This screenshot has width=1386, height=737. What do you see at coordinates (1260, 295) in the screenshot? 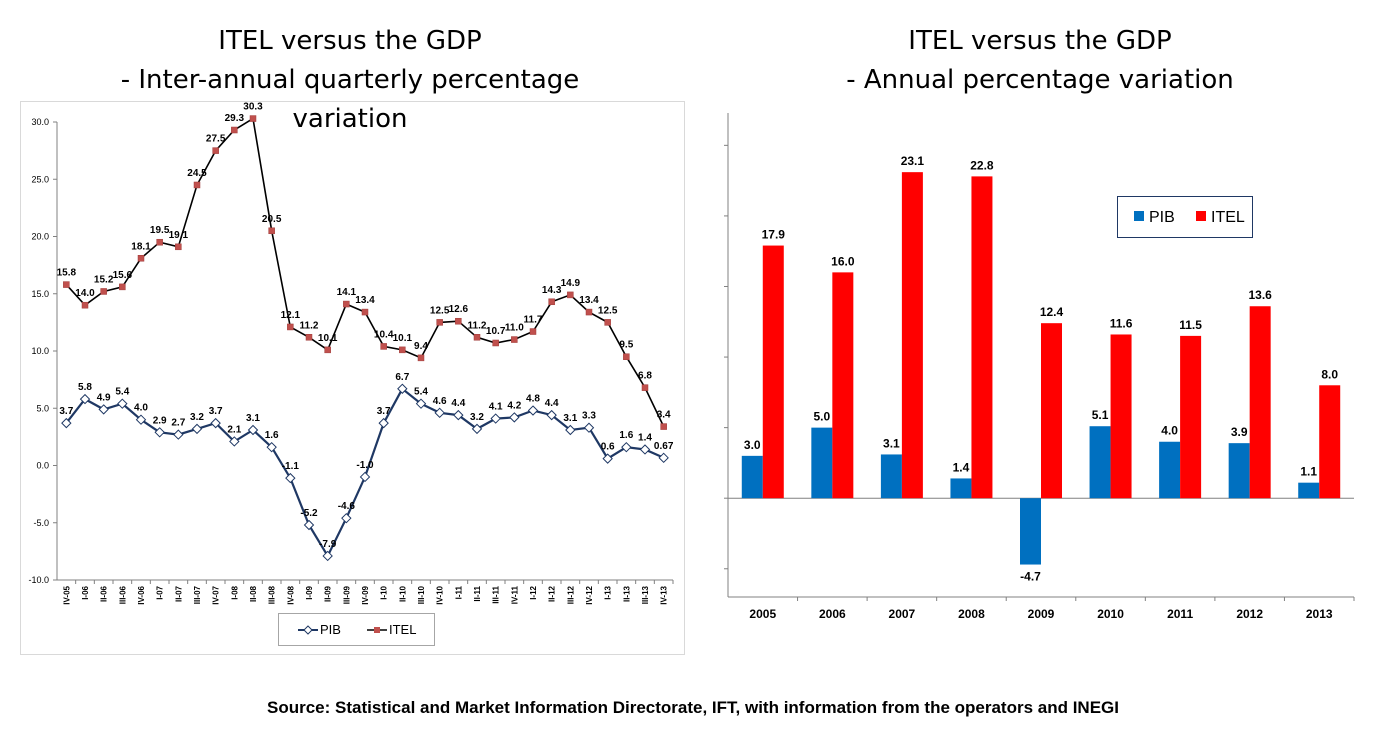
I see `itel-data-label: 13.6` at bounding box center [1260, 295].